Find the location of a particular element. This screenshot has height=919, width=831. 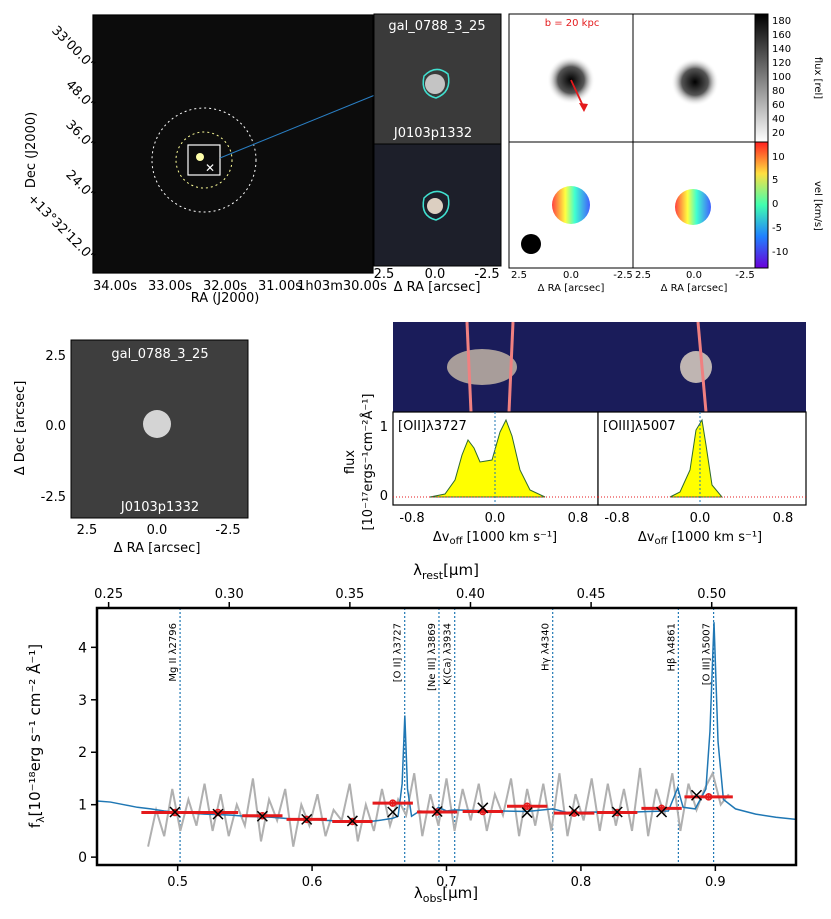

ra-tick-0: 34.00s is located at coordinates (115, 286).